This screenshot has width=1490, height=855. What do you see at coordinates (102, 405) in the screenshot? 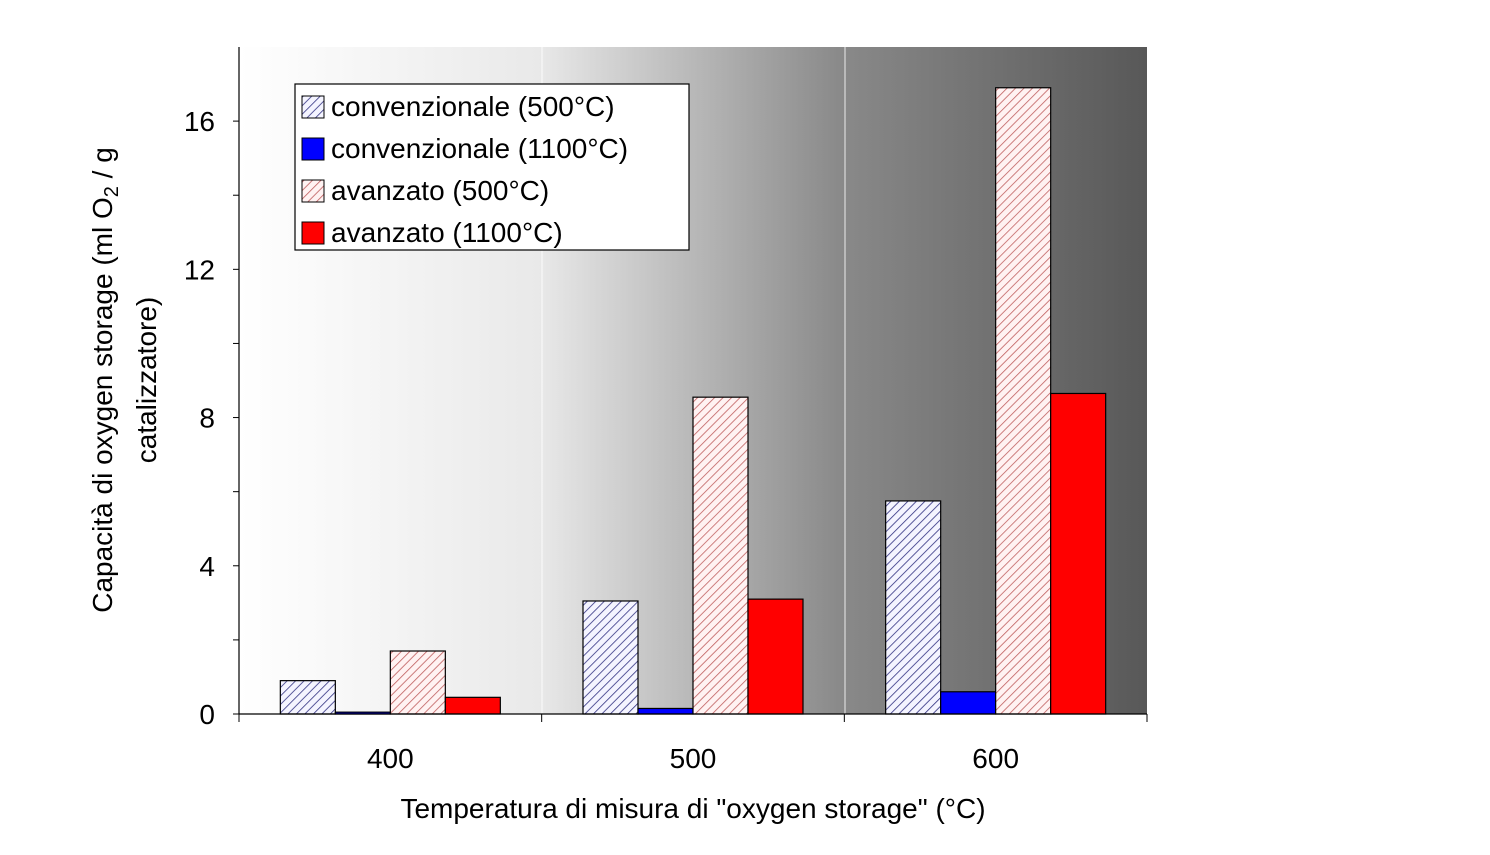
I see `y-axis-title-line1: Capacità di oxygen storage (ml O` at bounding box center [102, 405].